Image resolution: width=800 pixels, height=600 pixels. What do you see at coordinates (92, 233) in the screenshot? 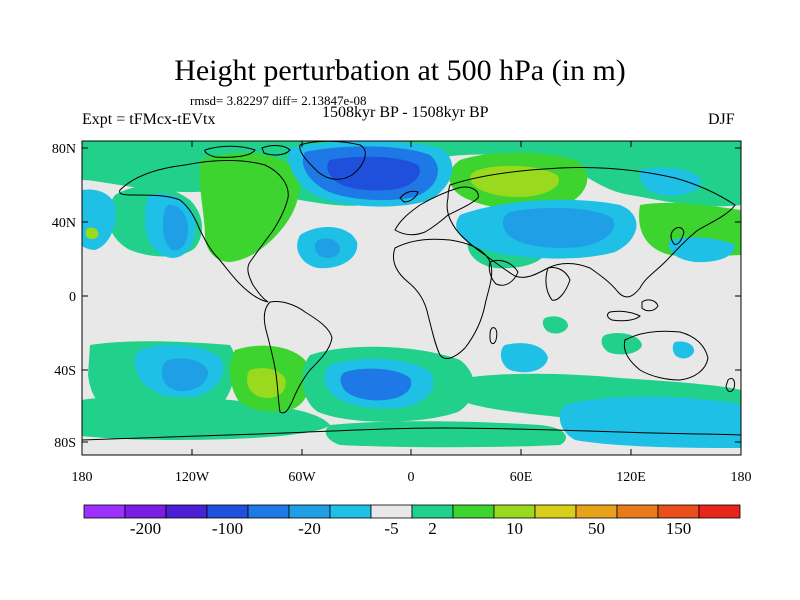
I see `anomaly-small-yellow` at bounding box center [92, 233].